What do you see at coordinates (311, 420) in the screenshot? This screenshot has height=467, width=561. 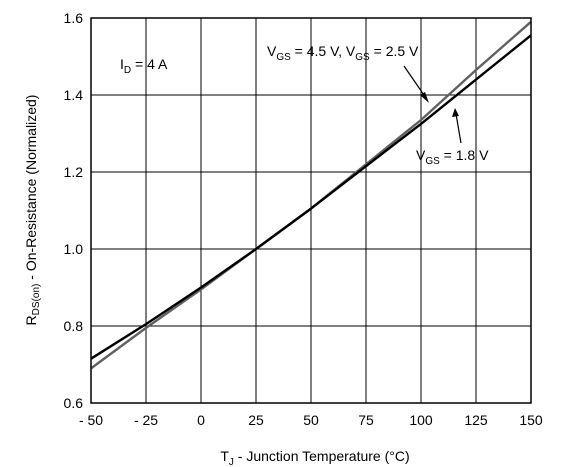 I see `x-tick-label: 50` at bounding box center [311, 420].